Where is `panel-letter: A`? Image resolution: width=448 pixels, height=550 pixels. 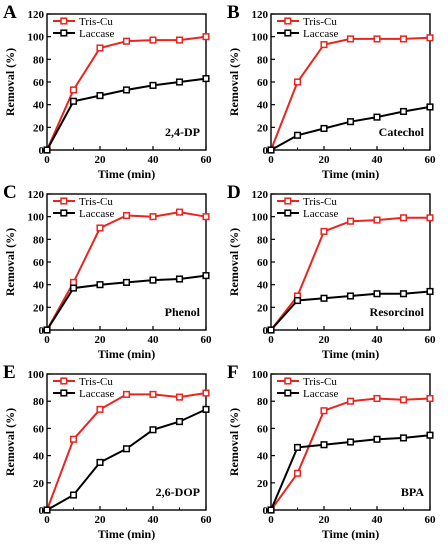
panel-letter: A is located at coordinates (10, 12).